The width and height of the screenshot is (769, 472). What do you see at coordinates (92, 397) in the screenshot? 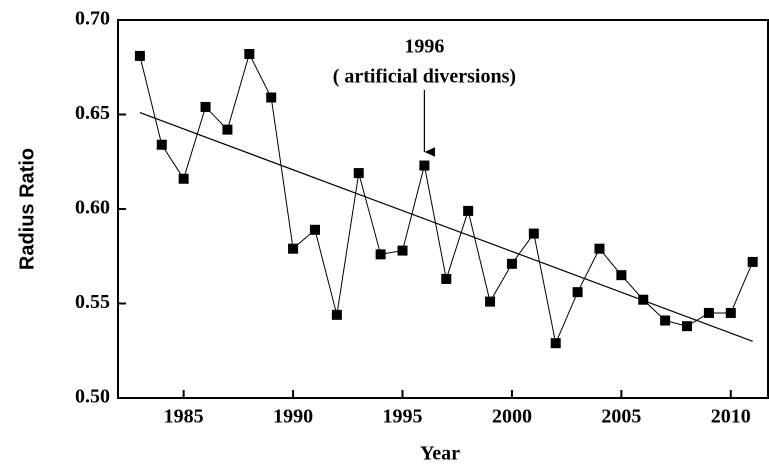
I see `y-tick-label: 0.50` at bounding box center [92, 397].